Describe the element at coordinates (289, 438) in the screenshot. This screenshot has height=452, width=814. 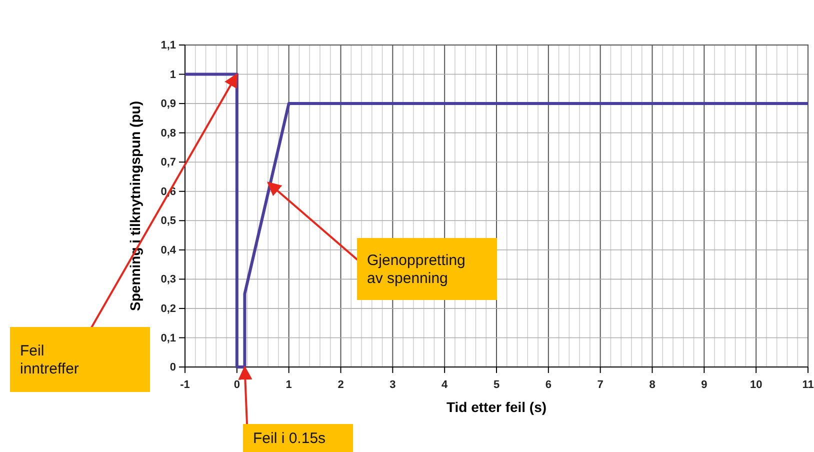
I see `annotation: Feil i 0.15s` at that location.